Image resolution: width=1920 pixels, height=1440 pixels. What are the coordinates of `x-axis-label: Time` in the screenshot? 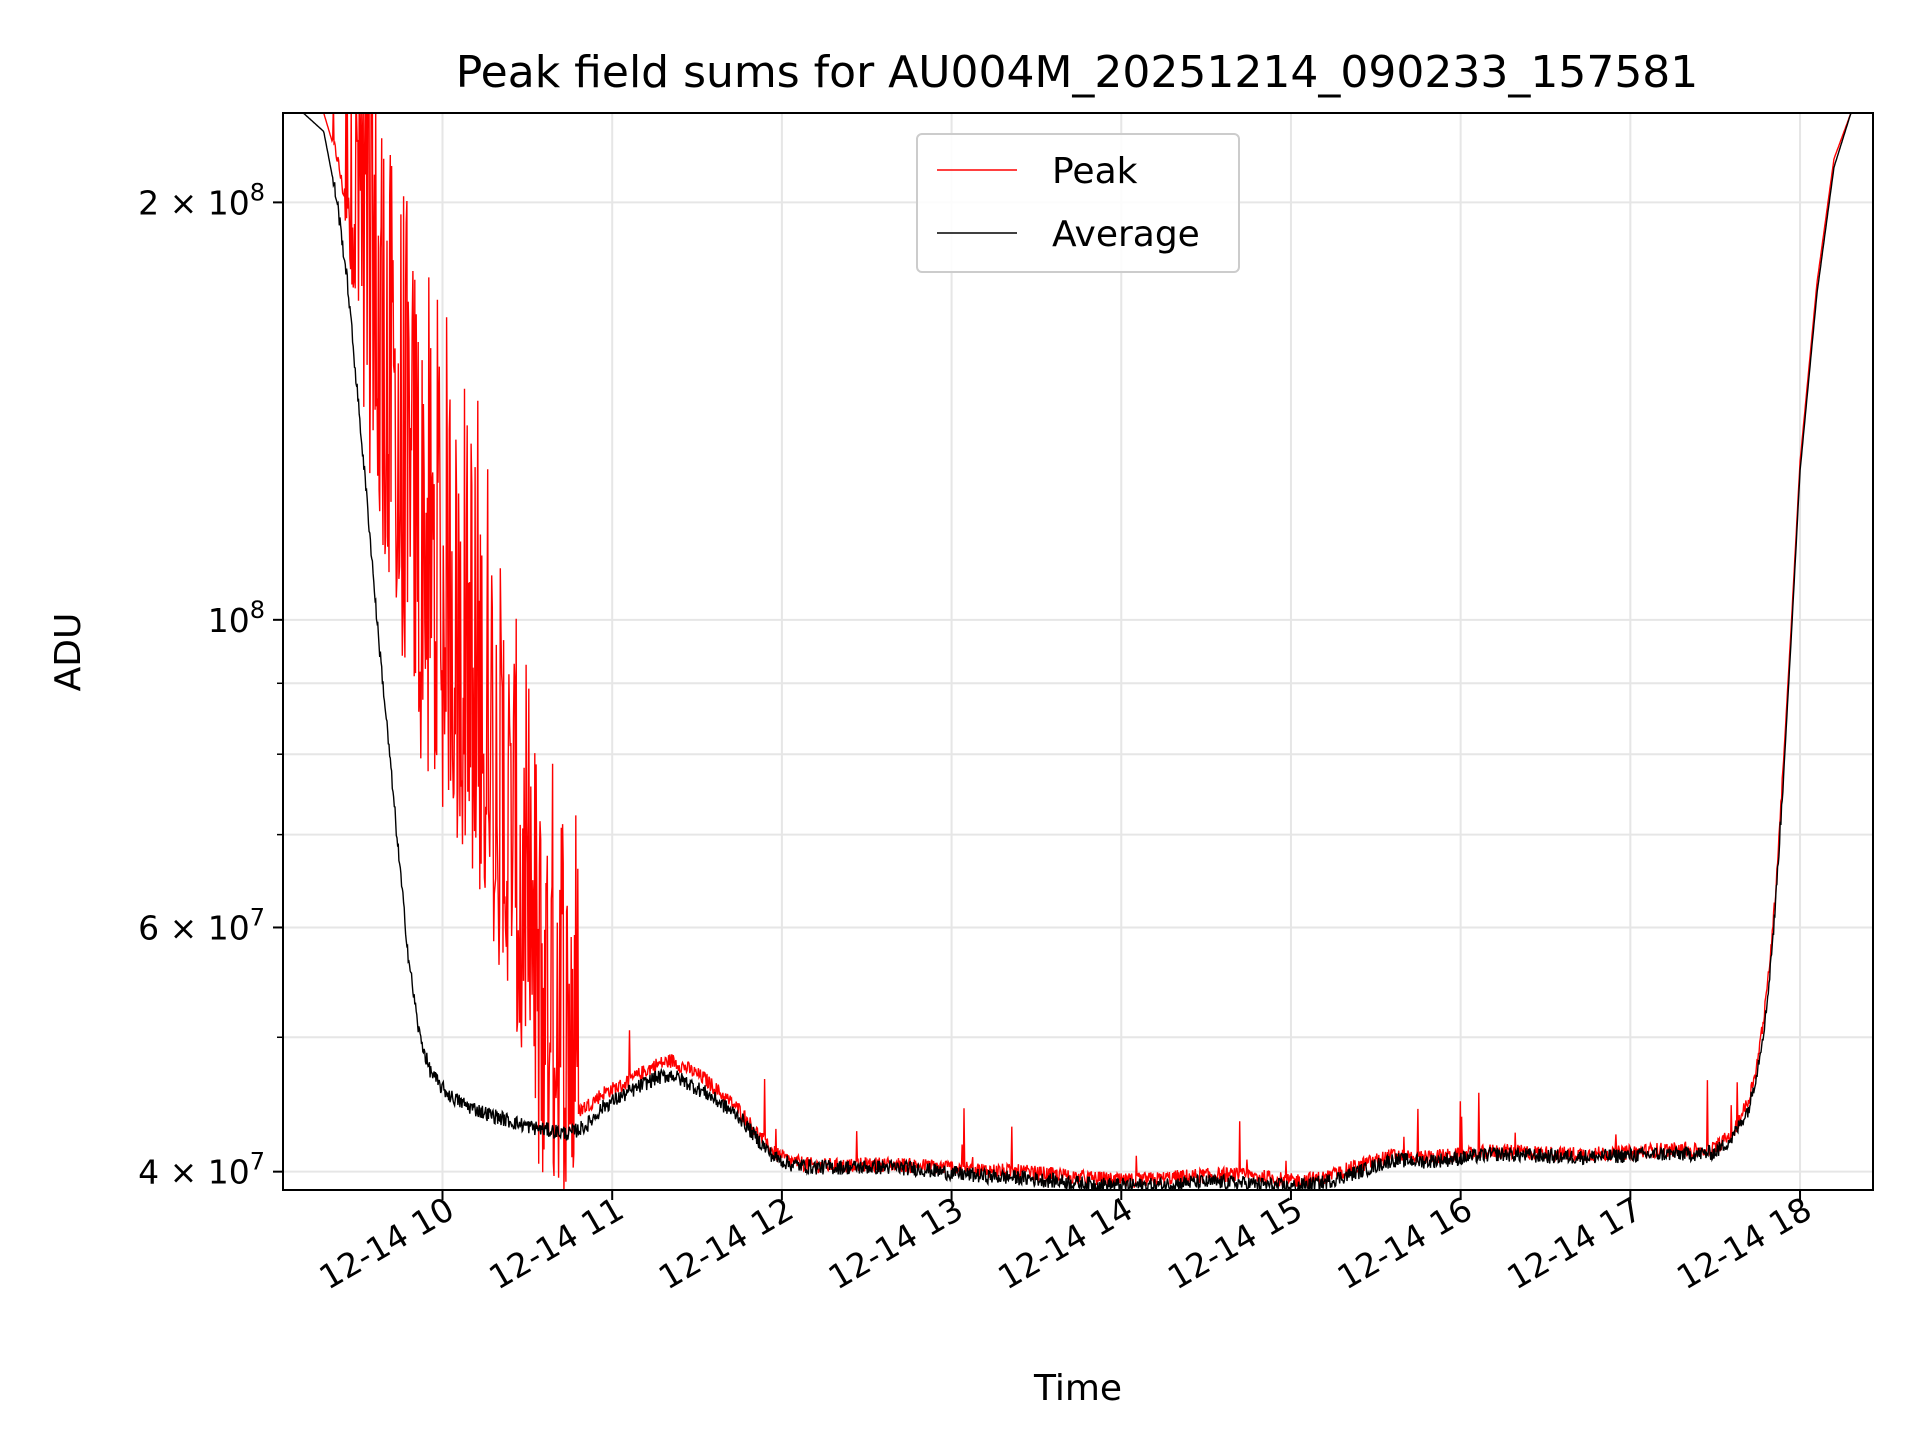 It's located at (1077, 1388).